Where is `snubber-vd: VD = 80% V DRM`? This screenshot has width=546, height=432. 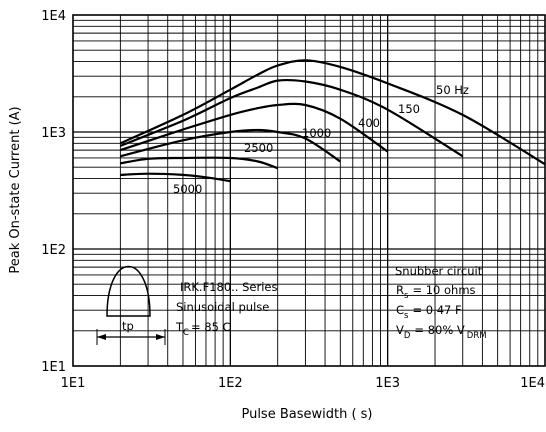 snubber-vd: VD = 80% V DRM is located at coordinates (441, 332).